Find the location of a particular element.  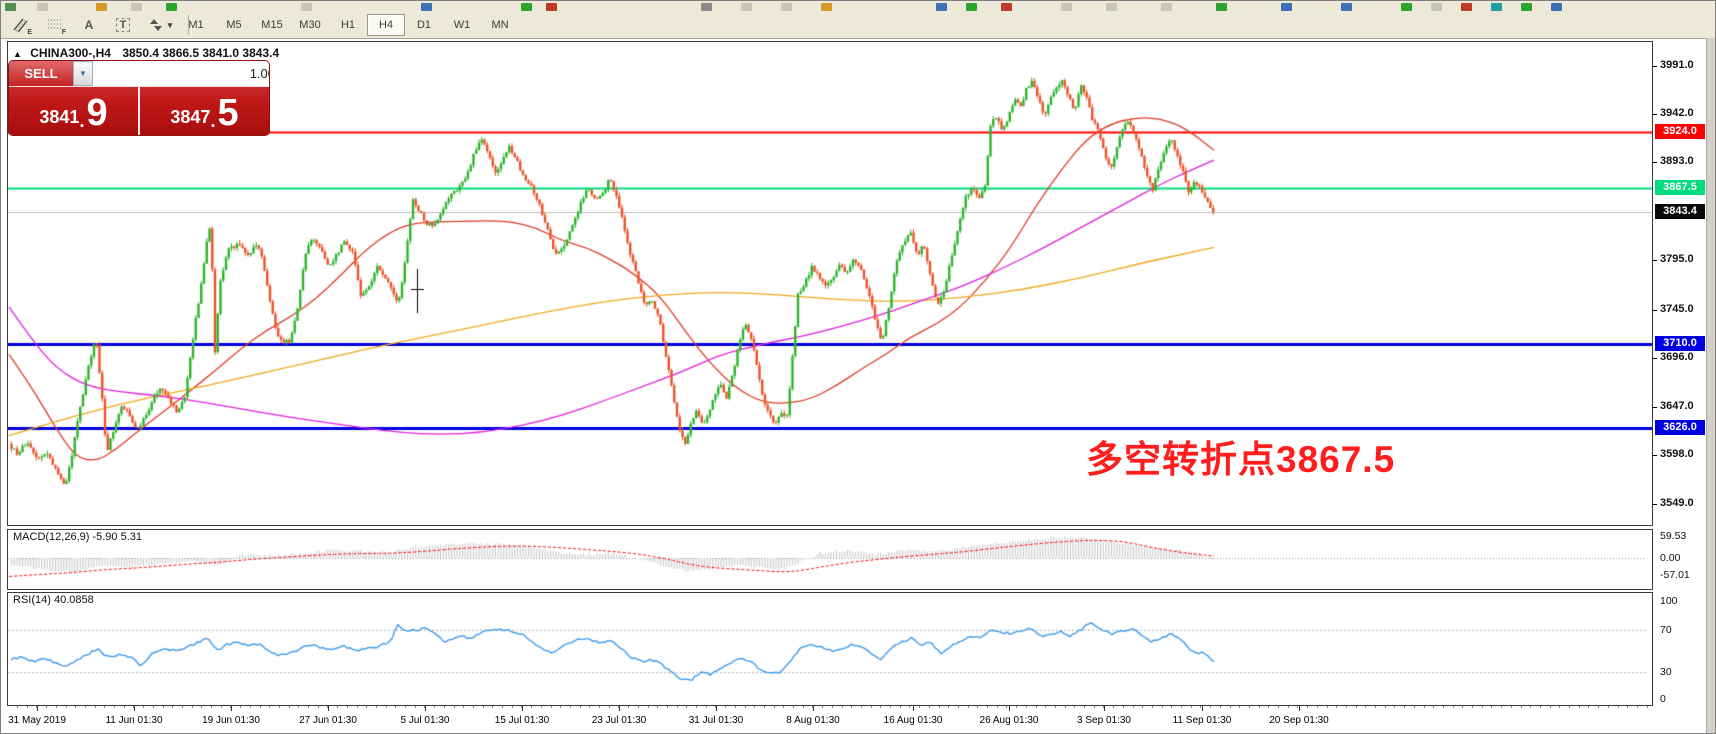

price-level-badge: 3924.0 is located at coordinates (1680, 131).